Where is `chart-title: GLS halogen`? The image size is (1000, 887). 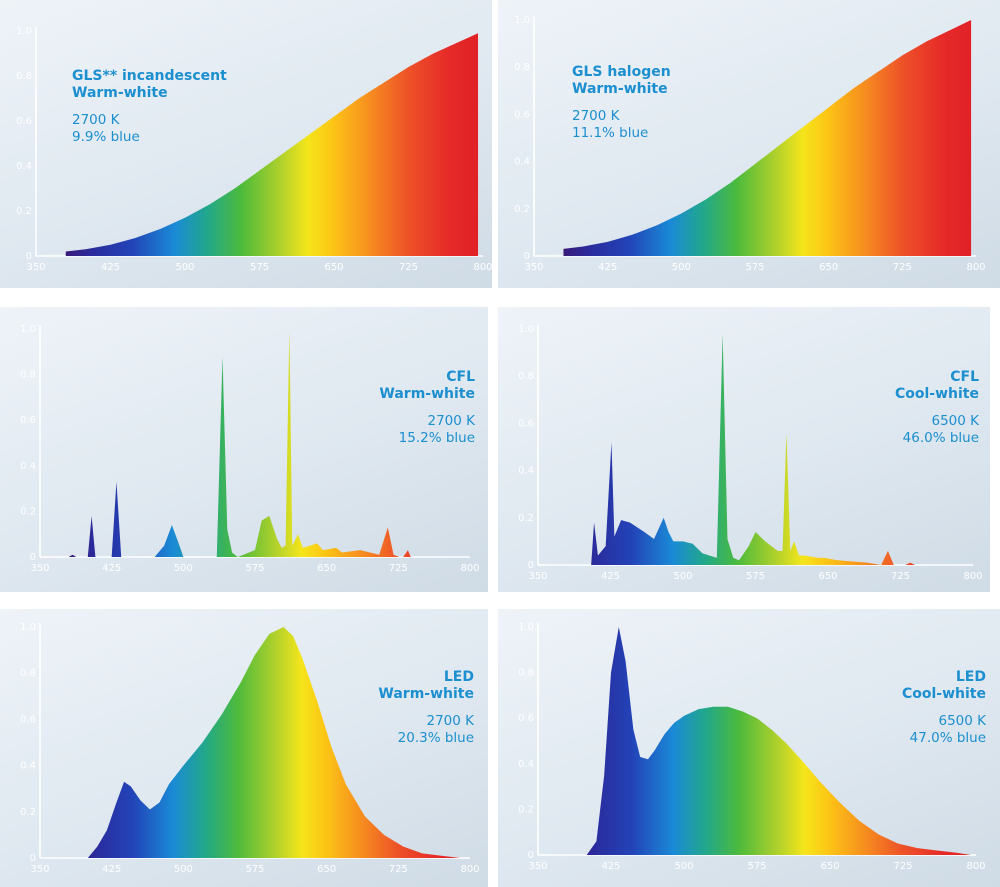
chart-title: GLS halogen is located at coordinates (621, 72).